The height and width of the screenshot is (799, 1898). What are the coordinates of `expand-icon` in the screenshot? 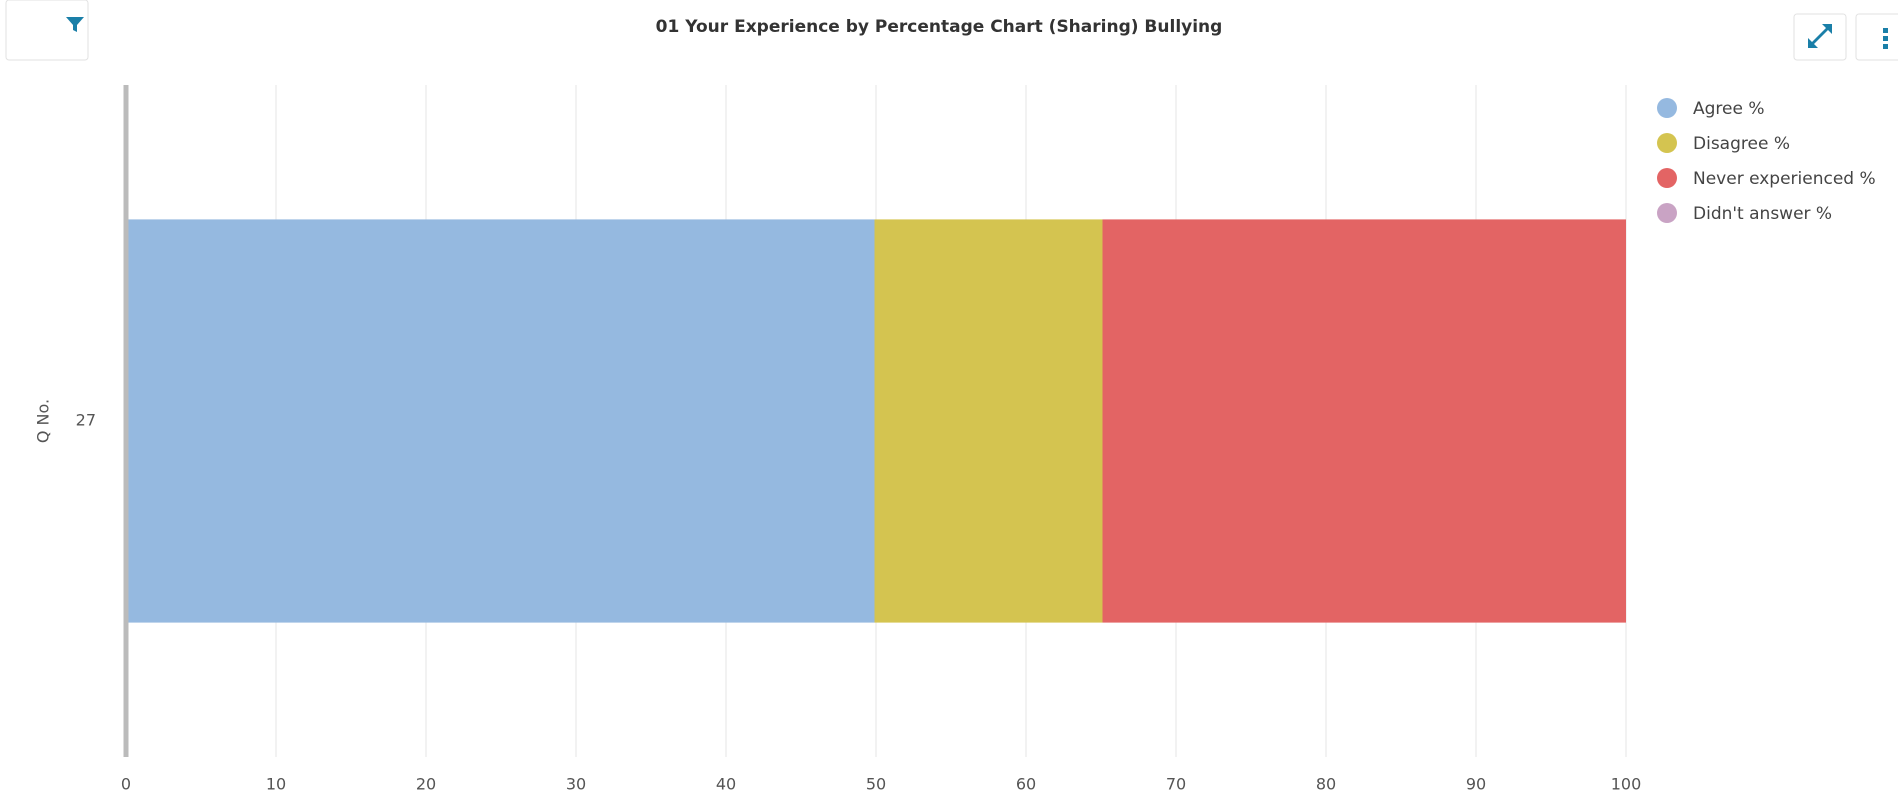 It's located at (1820, 36).